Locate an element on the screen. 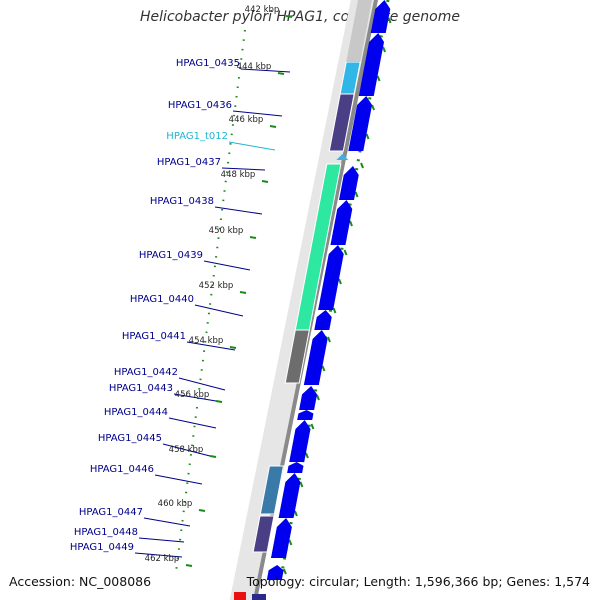 Image resolution: width=600 pixels, height=600 pixels. tick-label: 446 kbp is located at coordinates (246, 120).